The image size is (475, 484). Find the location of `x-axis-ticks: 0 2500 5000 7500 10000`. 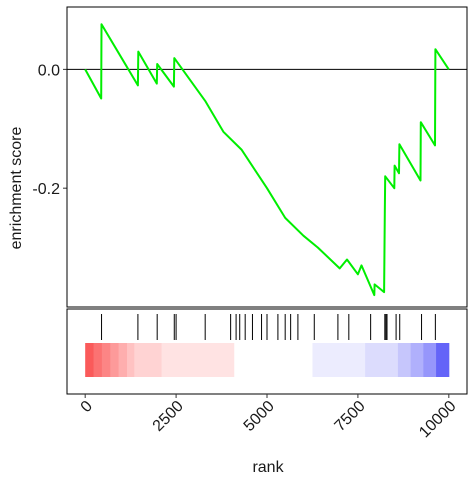

x-axis-ticks: 0 2500 5000 7500 10000 is located at coordinates (269, 417).